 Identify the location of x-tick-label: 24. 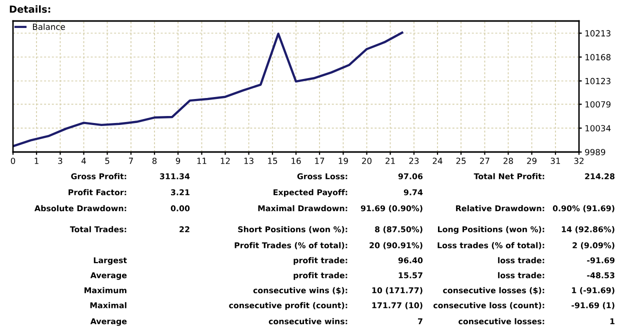
(437, 161).